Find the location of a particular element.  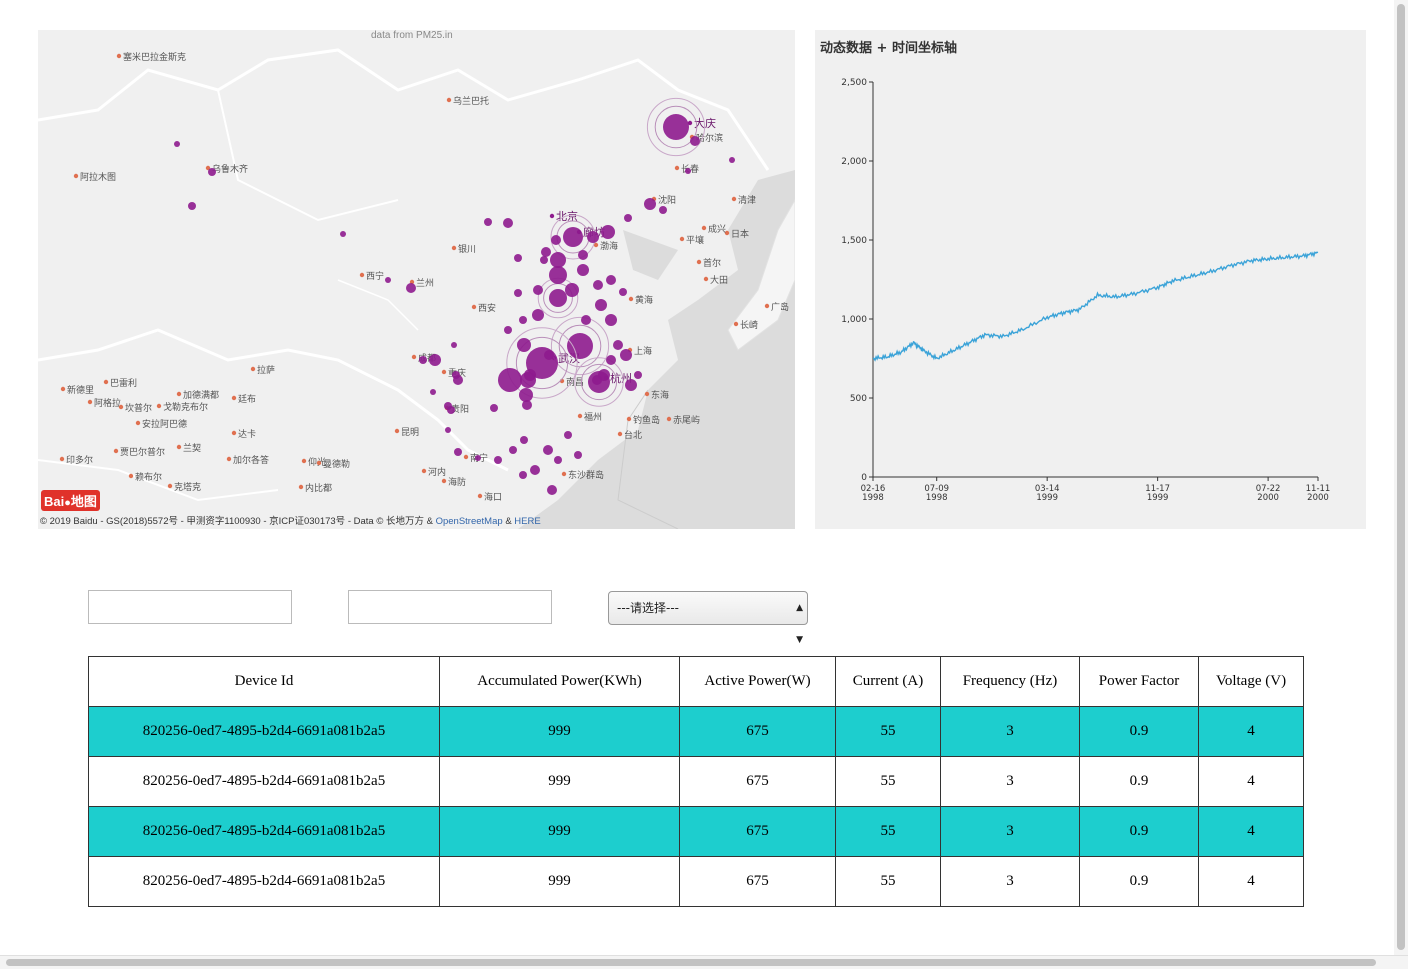

horizontal-scrollbar is located at coordinates (704, 962).